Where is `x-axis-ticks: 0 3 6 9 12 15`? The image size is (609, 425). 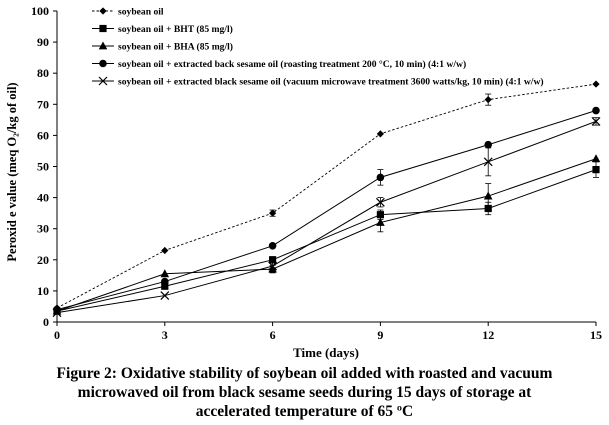
x-axis-ticks: 0 3 6 9 12 15 is located at coordinates (328, 332).